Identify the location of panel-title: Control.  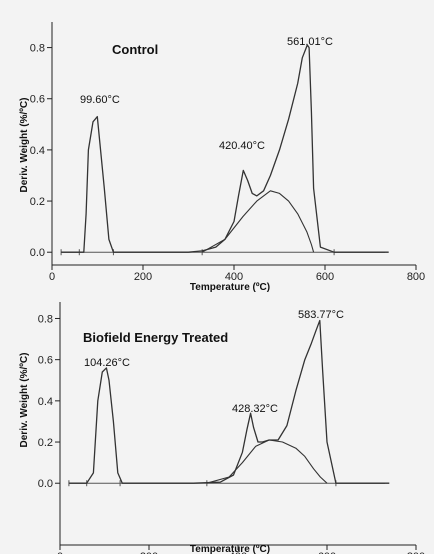
(135, 49).